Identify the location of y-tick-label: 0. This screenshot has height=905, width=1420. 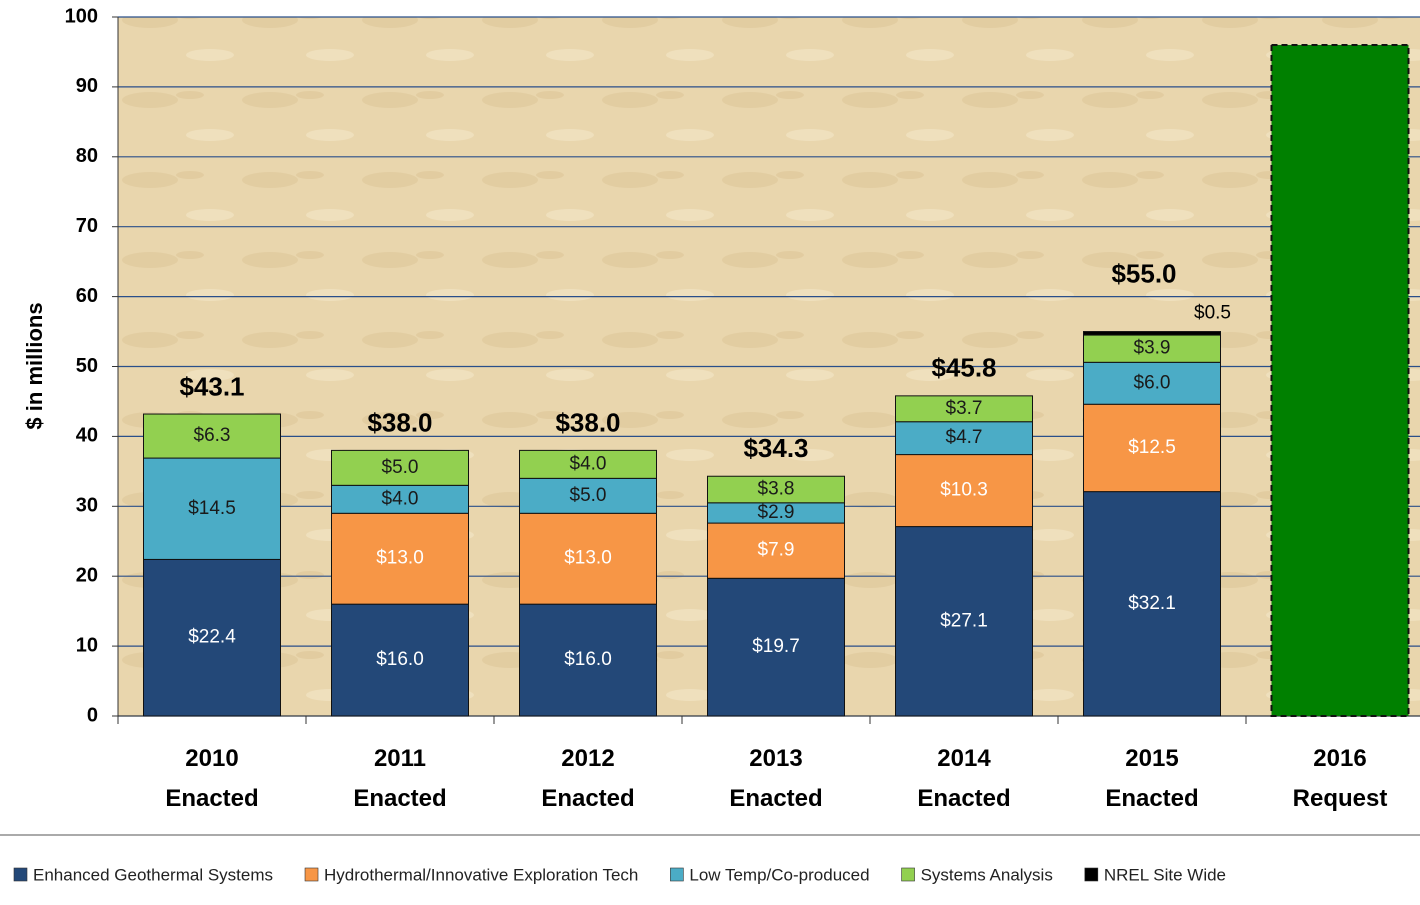
(92, 715).